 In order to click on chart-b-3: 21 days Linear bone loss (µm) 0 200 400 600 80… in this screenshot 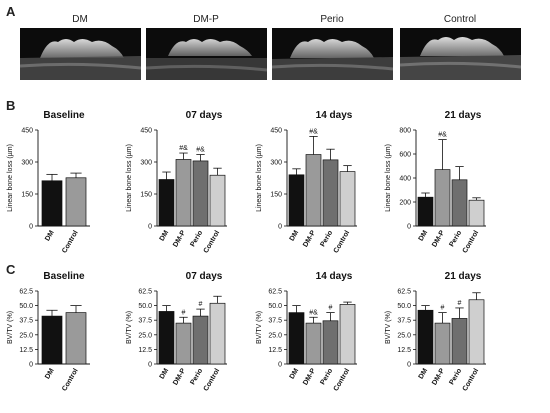, I will do `click(435, 182)`.